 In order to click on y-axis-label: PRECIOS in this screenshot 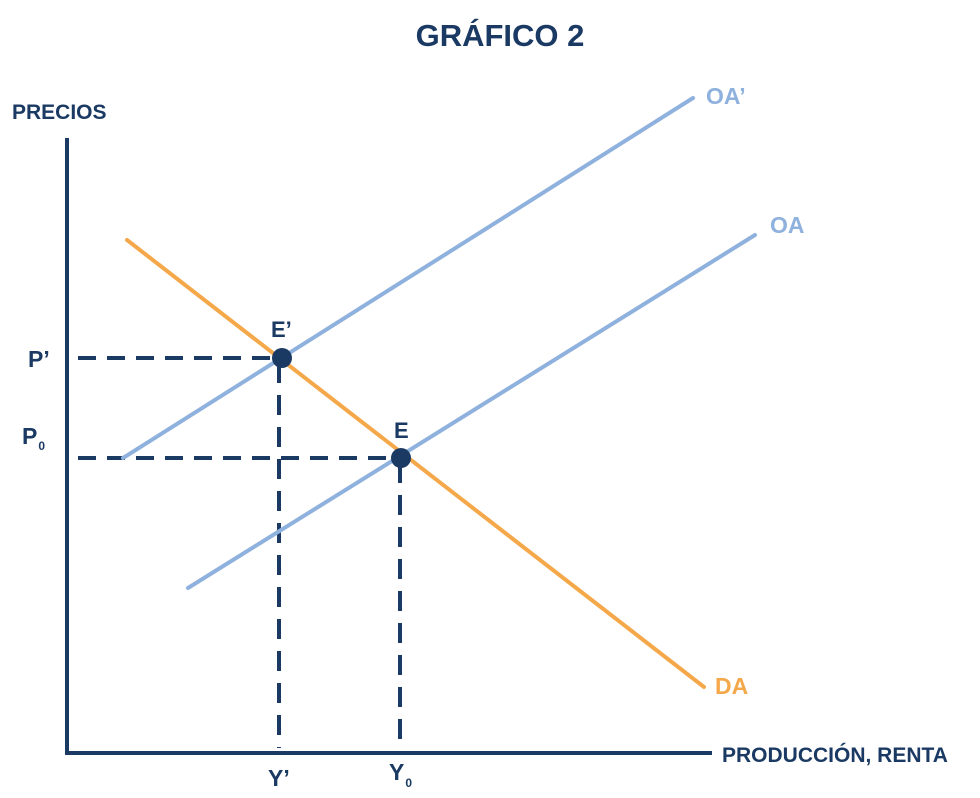, I will do `click(59, 112)`.